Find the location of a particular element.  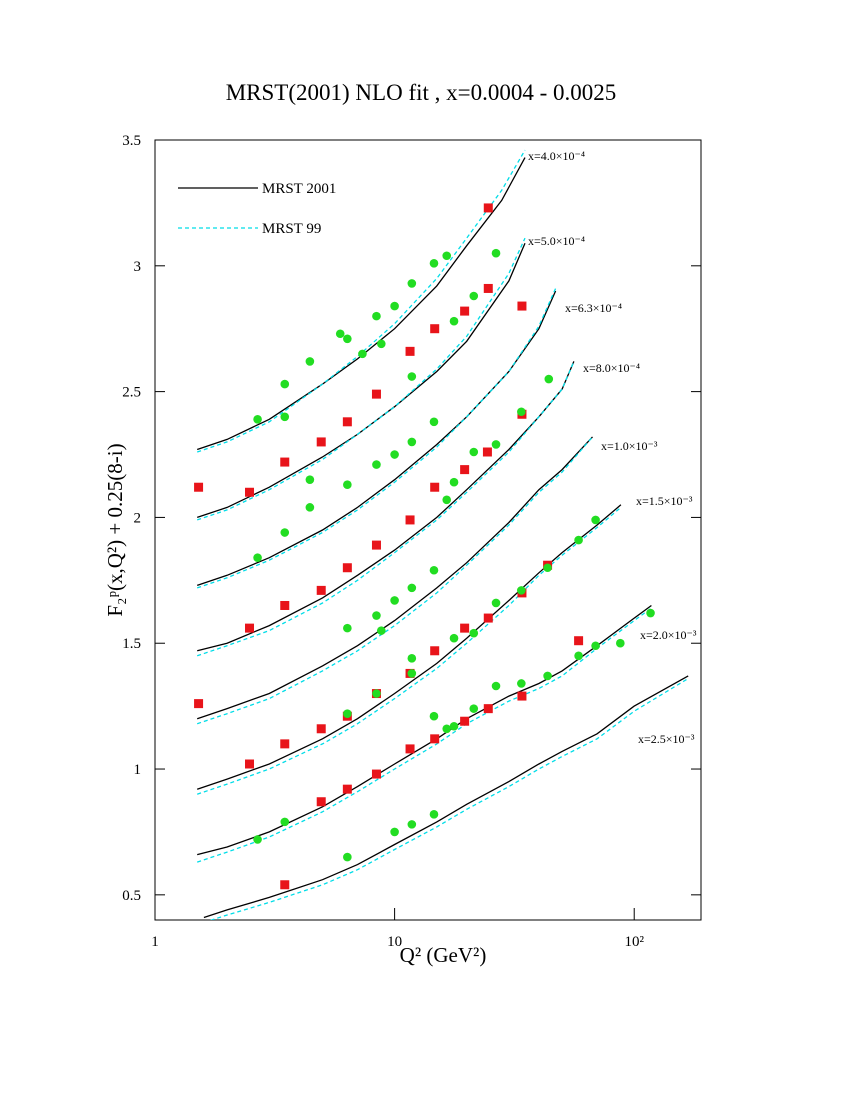

legend-label: MRST 99 is located at coordinates (291, 229).